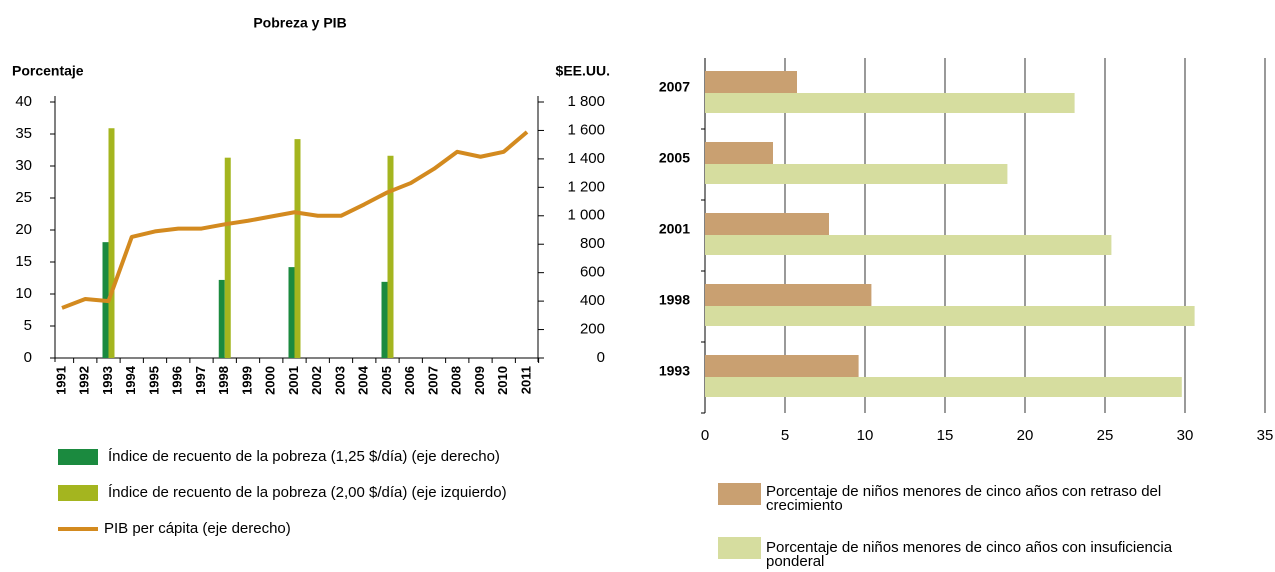  What do you see at coordinates (363, 380) in the screenshot?
I see `x-tick-label: 2004` at bounding box center [363, 380].